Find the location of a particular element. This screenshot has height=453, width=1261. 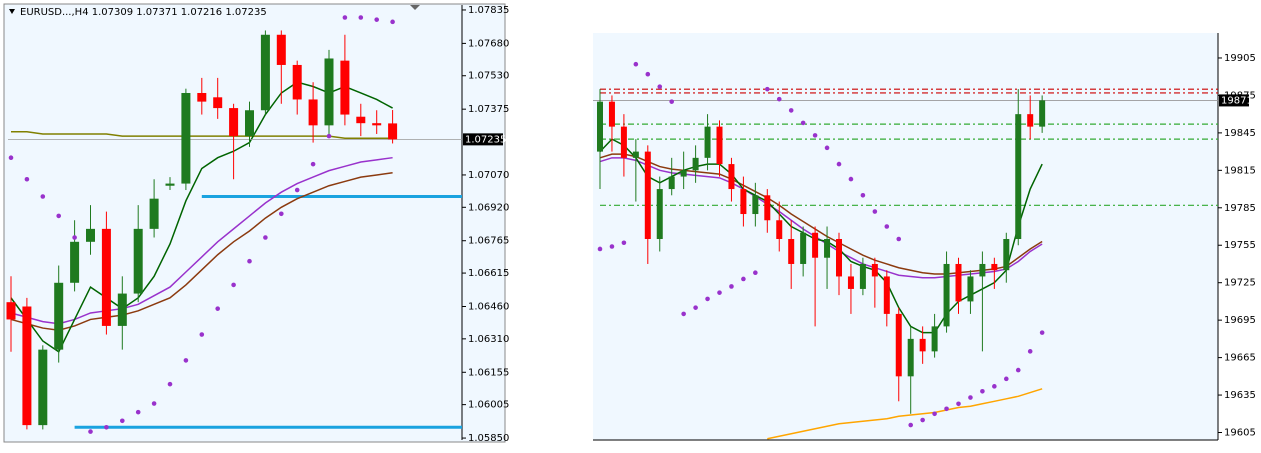

y-tick-label: 1.07070 is located at coordinates (488, 175).